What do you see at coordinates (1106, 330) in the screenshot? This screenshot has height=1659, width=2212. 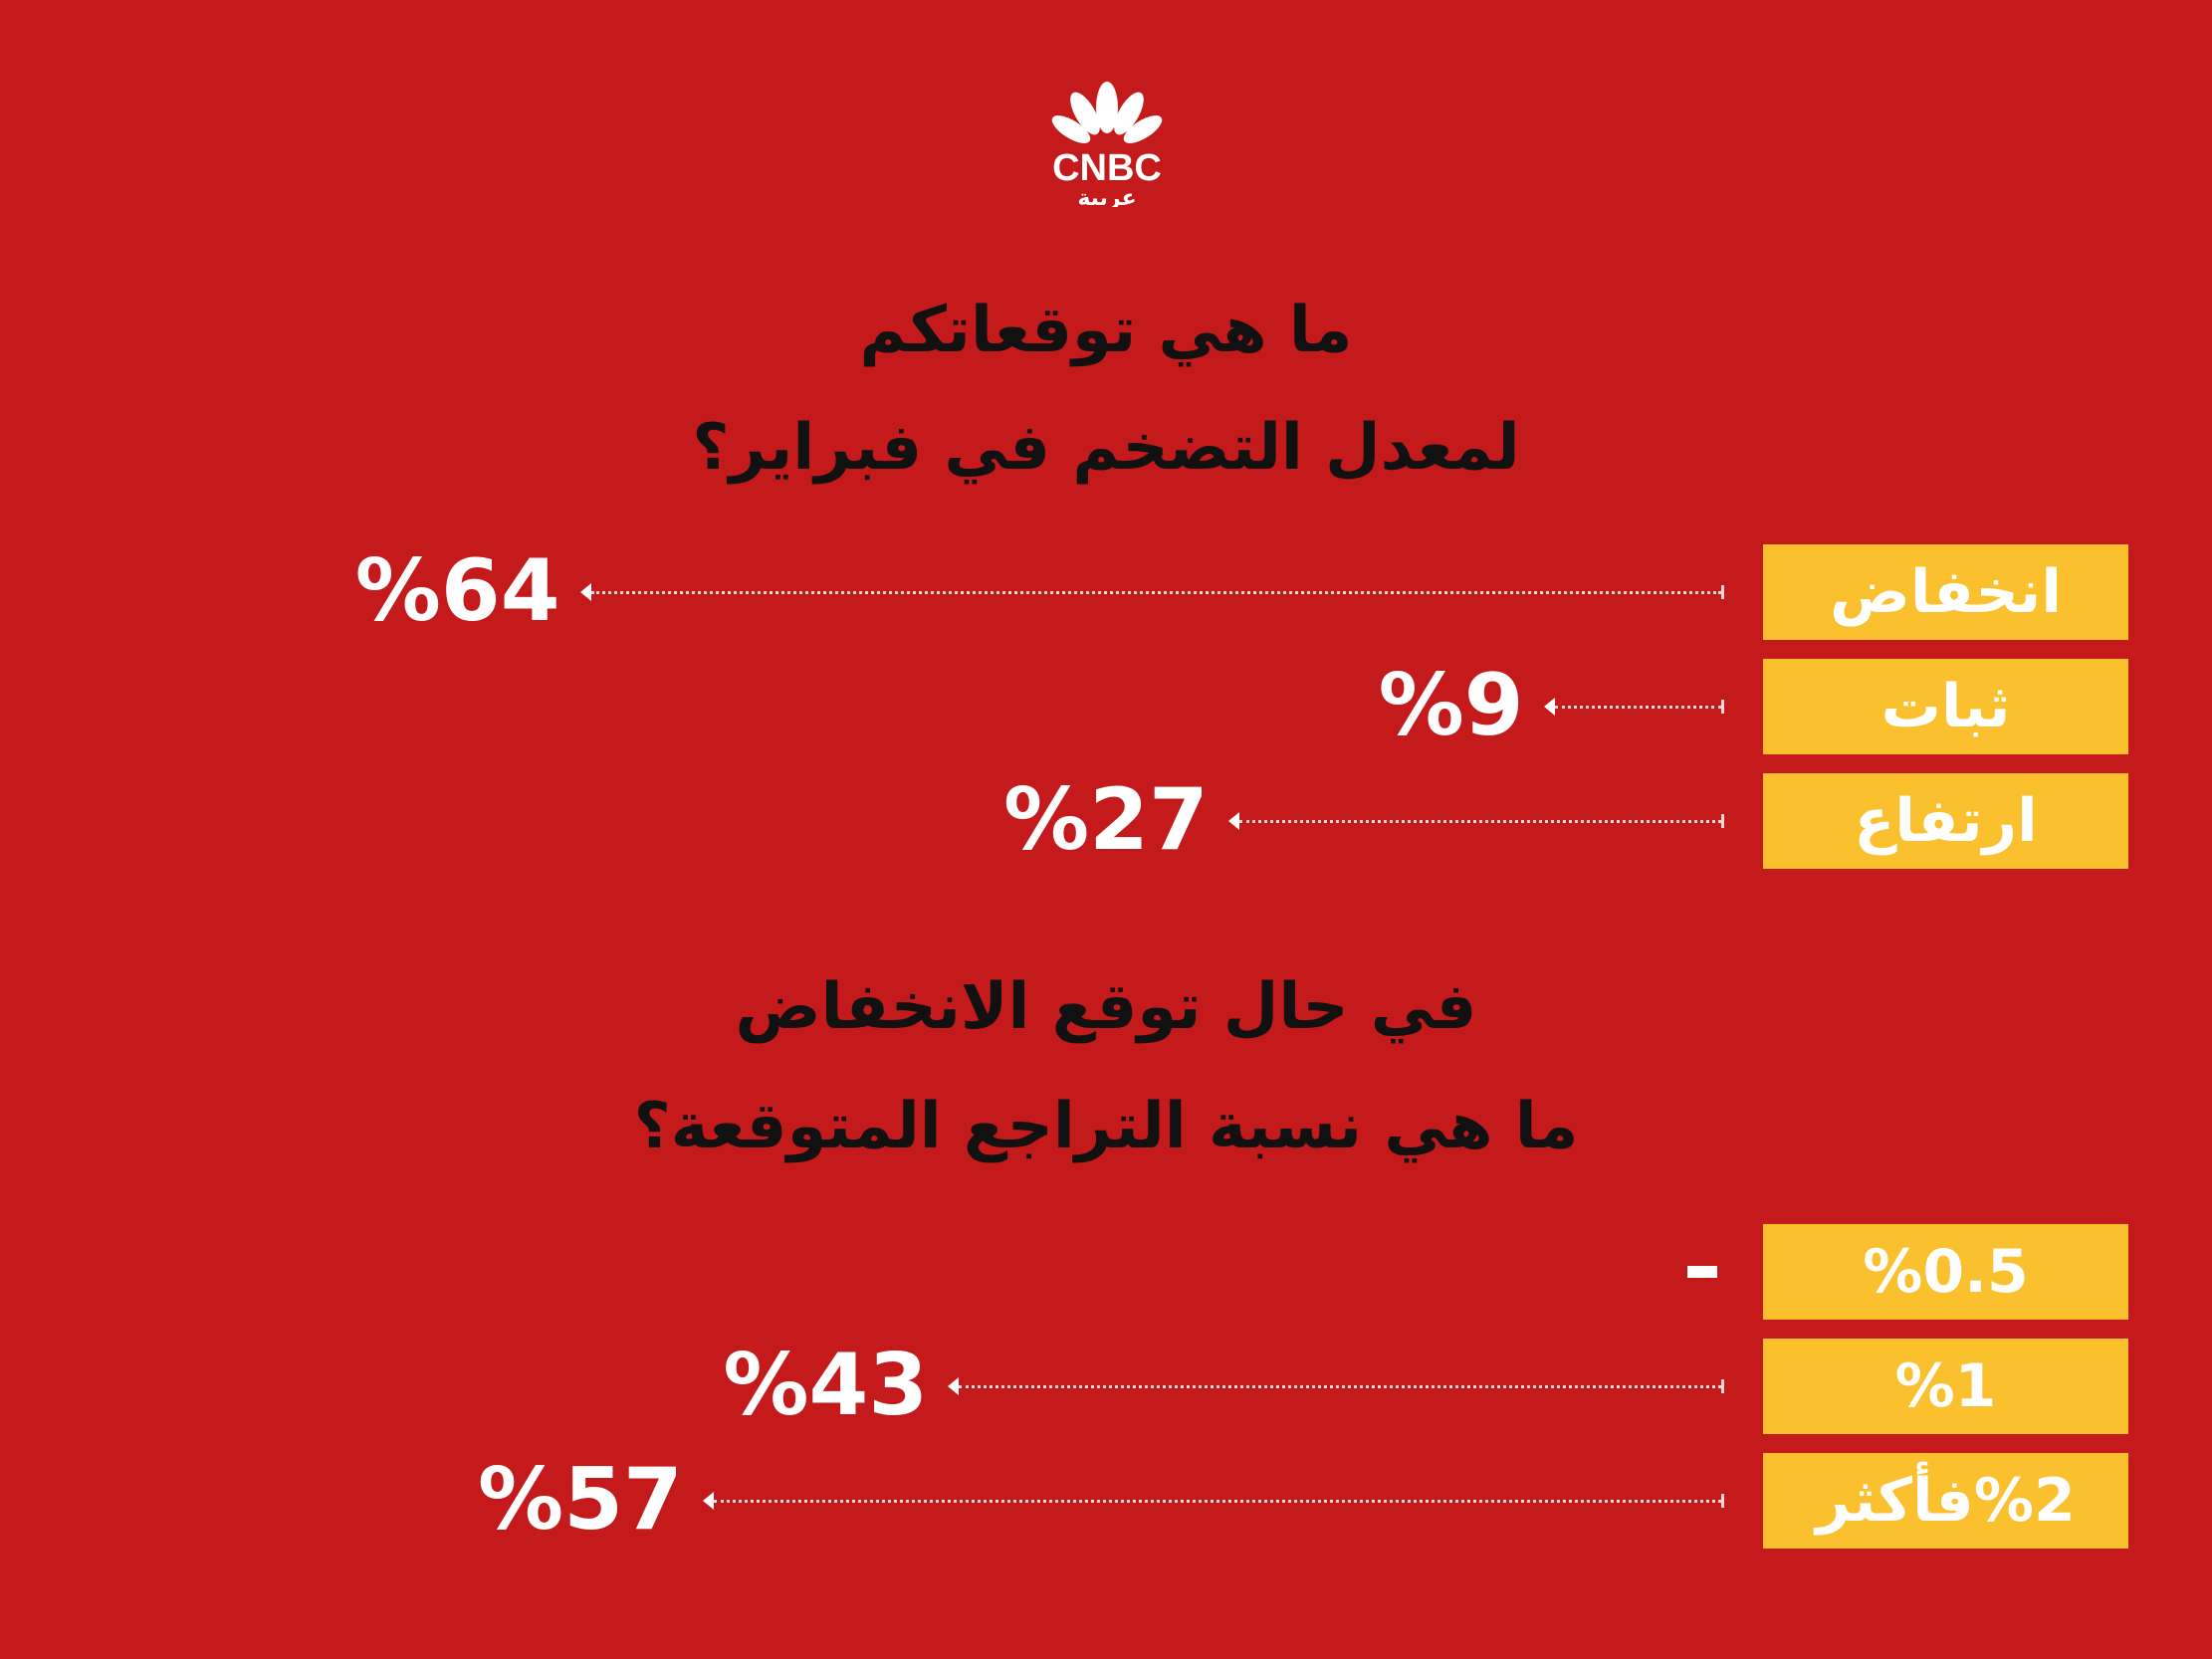 I see `question-1-line-1: ما هي توقعاتكم` at bounding box center [1106, 330].